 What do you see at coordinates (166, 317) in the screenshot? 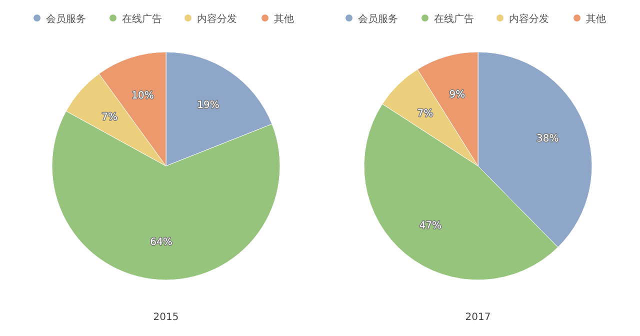
I see `text: 2015` at bounding box center [166, 317].